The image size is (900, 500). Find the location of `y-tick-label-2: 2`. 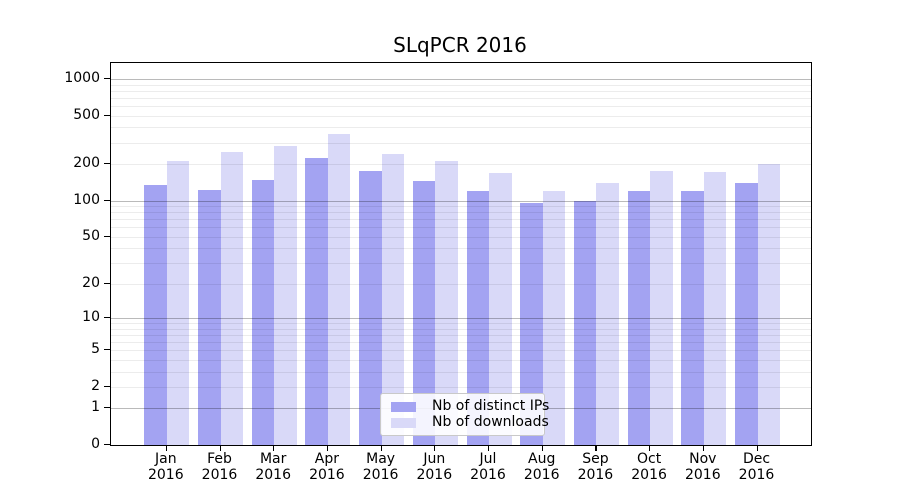

y-tick-label-2: 2 is located at coordinates (95, 385).